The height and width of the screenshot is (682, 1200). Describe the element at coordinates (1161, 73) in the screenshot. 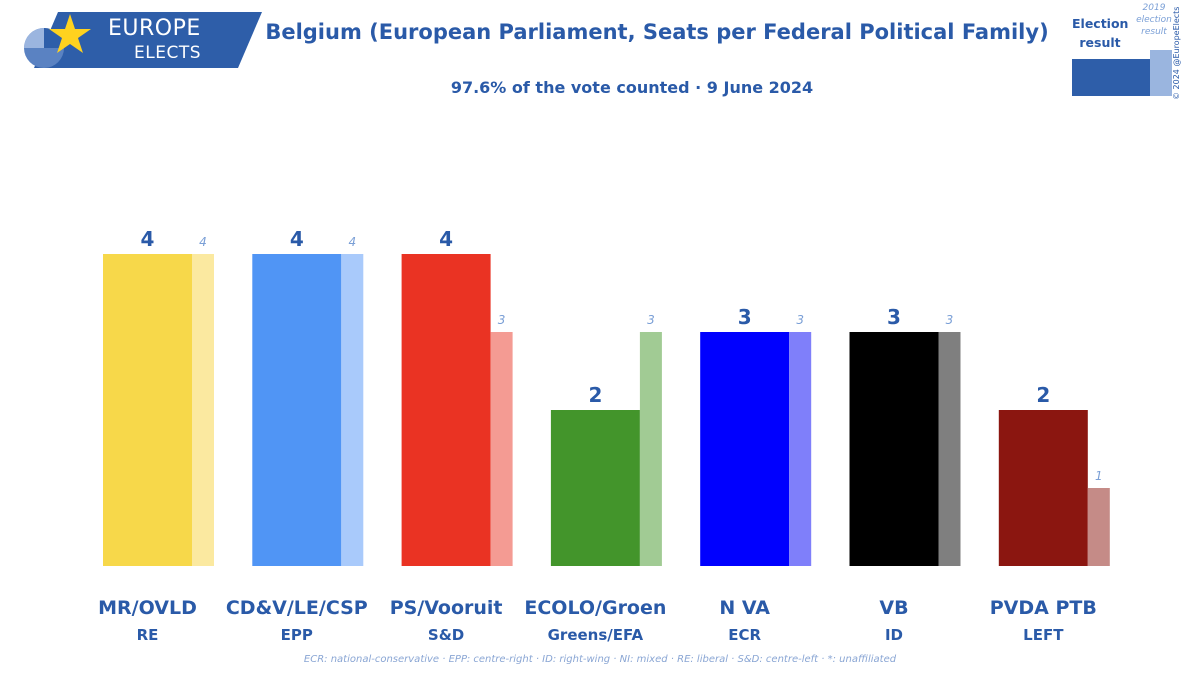

I see `legend-previous-swatch` at that location.